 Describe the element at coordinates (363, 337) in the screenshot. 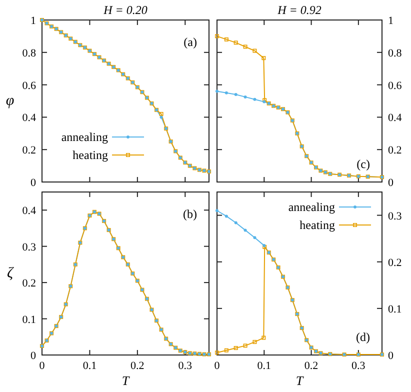

I see `annotation: (d)` at that location.